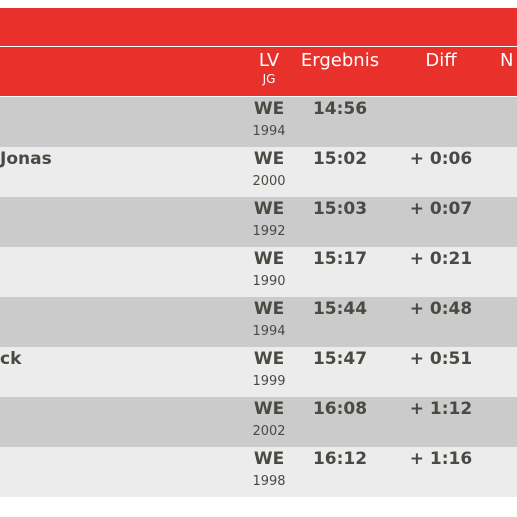  Describe the element at coordinates (269, 481) in the screenshot. I see `jg-value: 1998` at that location.